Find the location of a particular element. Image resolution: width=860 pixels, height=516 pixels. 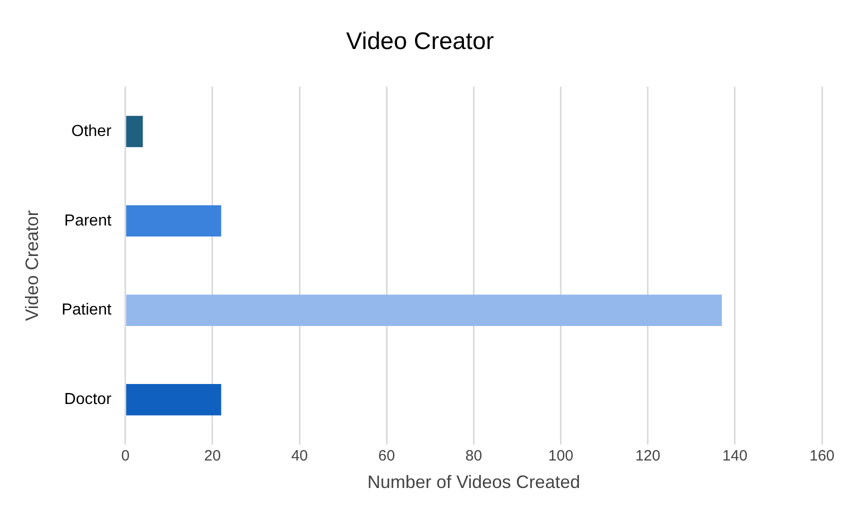

x-tick-label: 100 is located at coordinates (561, 456).